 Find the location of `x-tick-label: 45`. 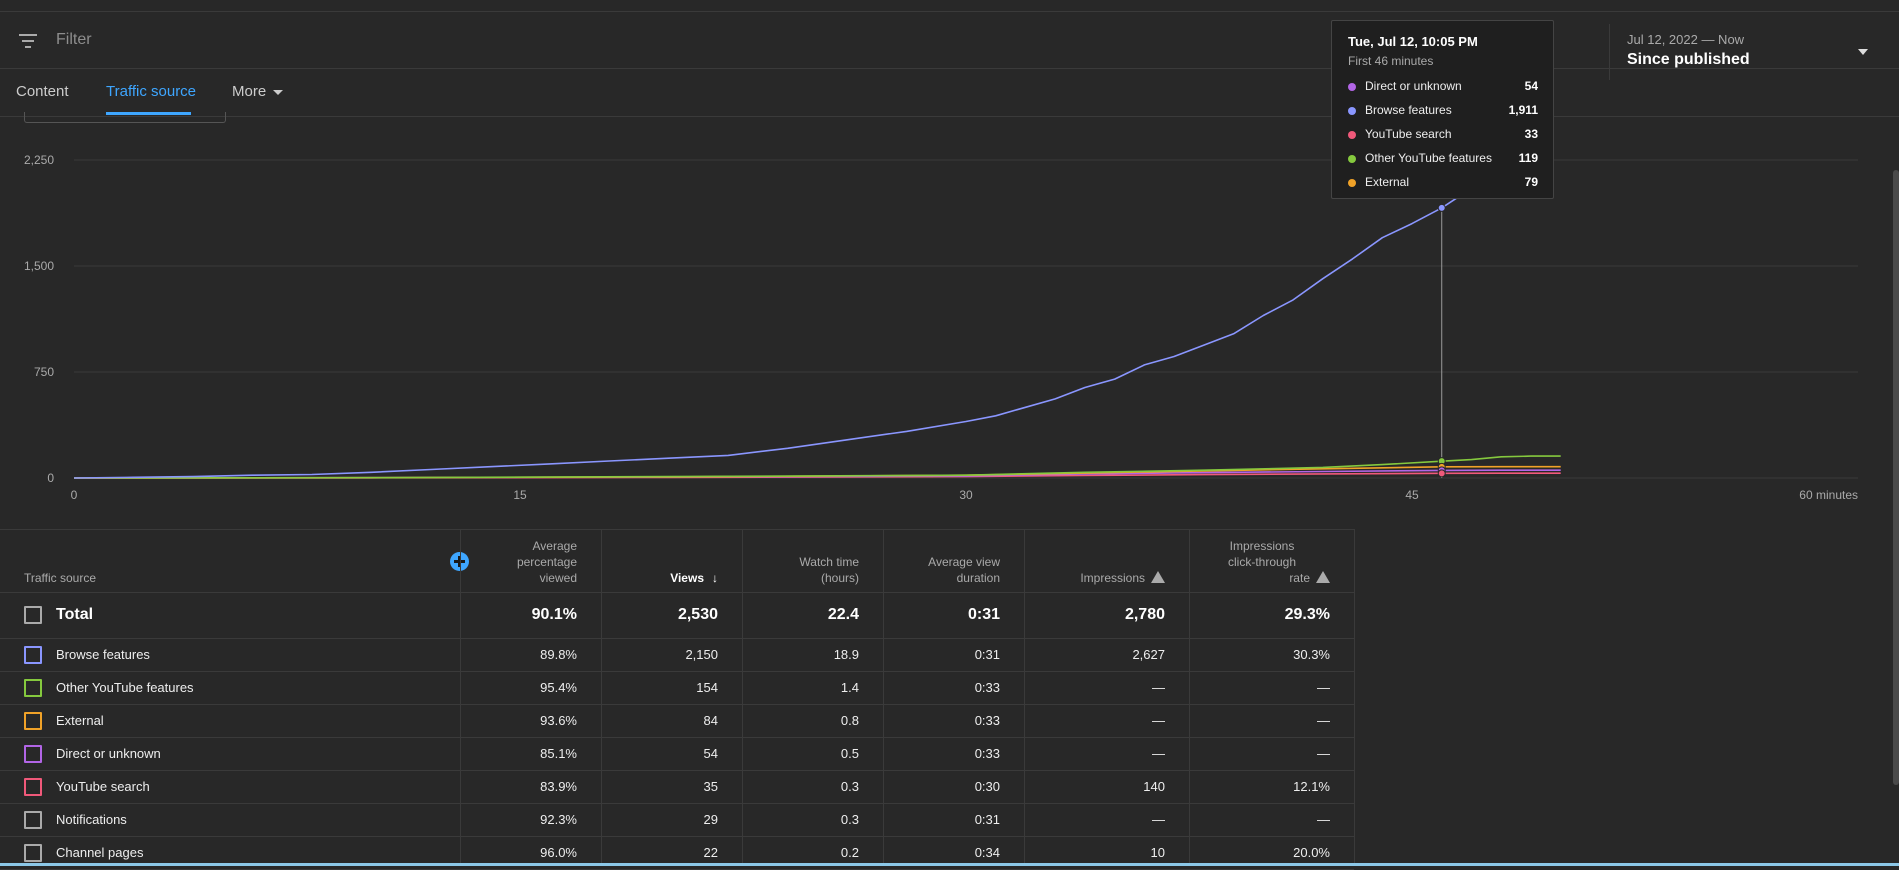

x-tick-label: 45 is located at coordinates (1412, 495).